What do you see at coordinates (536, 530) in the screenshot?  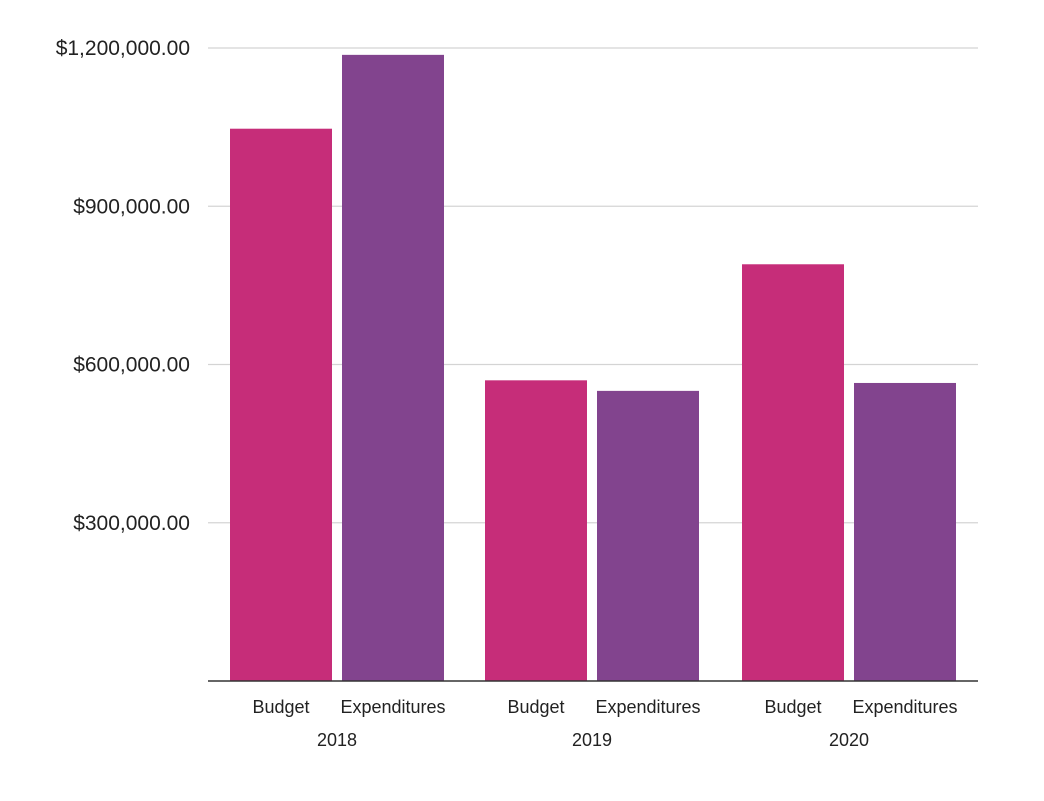 I see `bar-2019-budget` at bounding box center [536, 530].